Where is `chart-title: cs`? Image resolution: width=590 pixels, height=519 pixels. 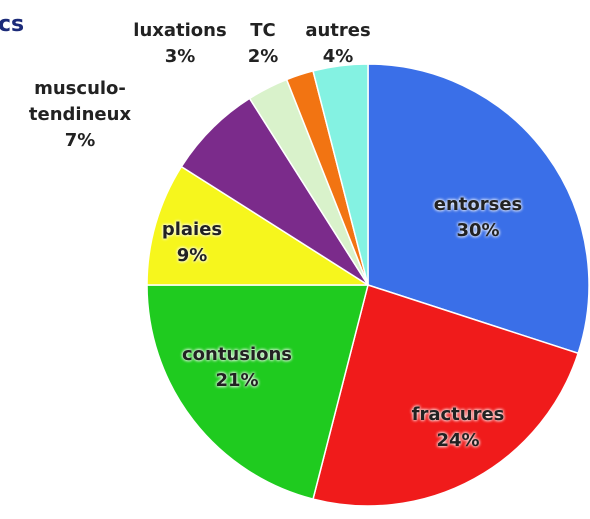 chart-title: cs is located at coordinates (12, 24).